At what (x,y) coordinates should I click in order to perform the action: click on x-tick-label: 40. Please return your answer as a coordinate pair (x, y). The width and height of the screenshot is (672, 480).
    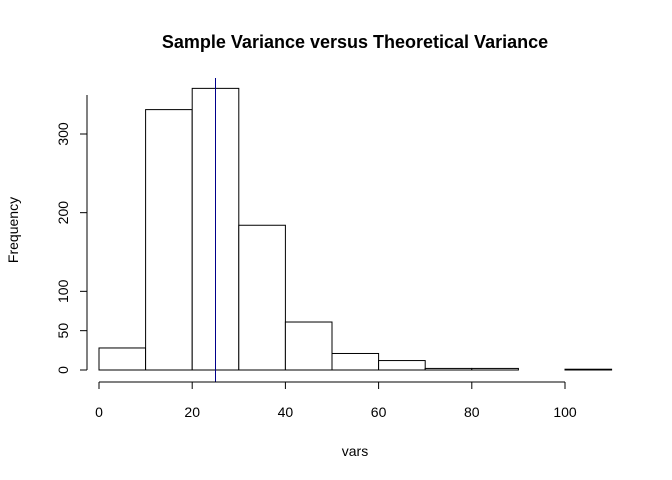
    Looking at the image, I should click on (286, 412).